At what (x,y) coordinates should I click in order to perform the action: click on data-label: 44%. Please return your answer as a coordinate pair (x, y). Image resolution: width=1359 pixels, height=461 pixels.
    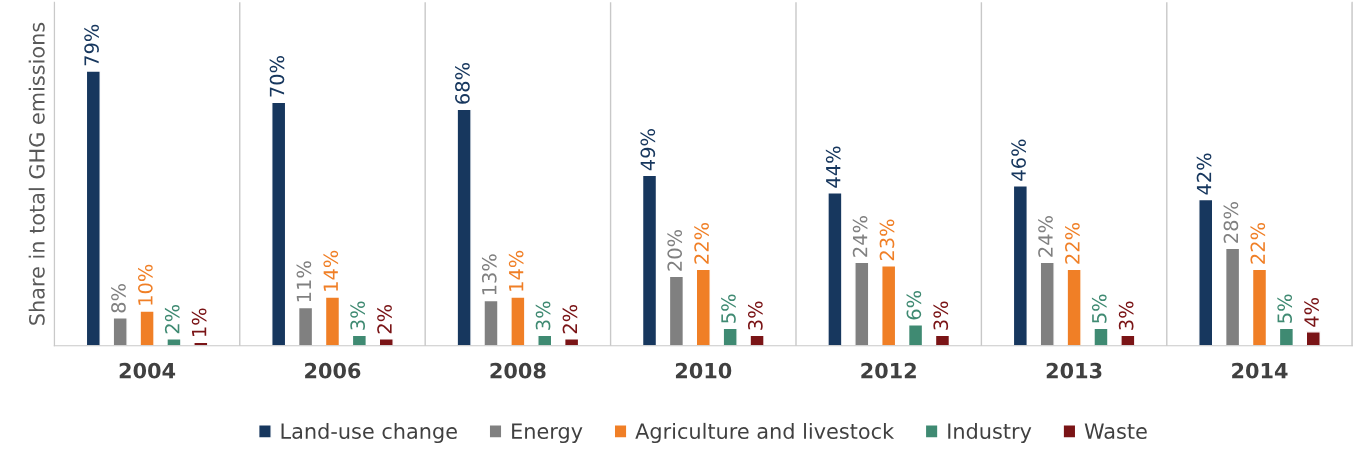
    Looking at the image, I should click on (833, 167).